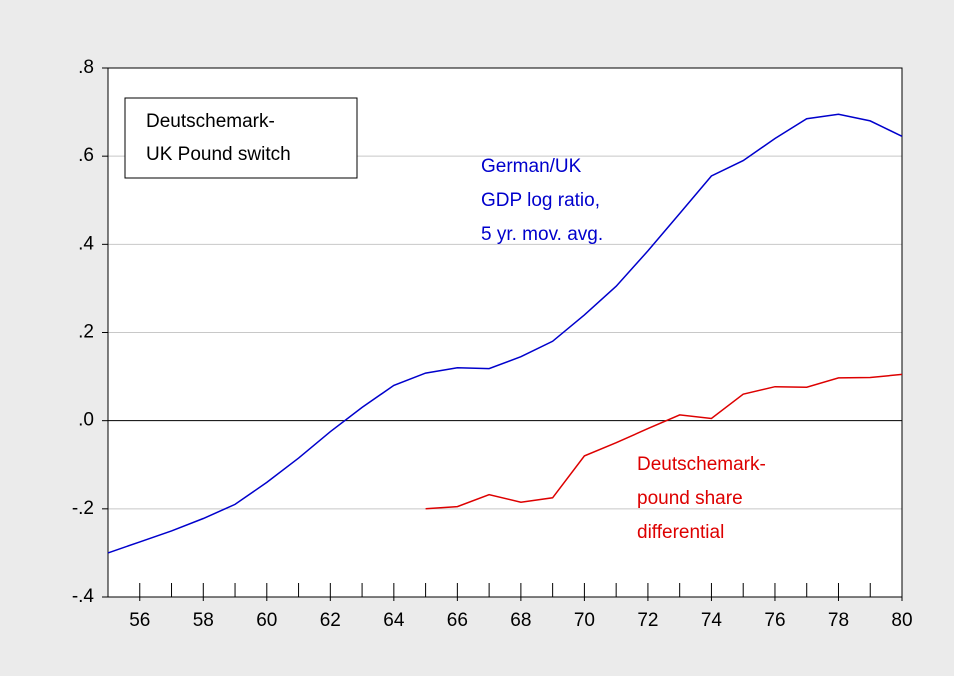 This screenshot has width=954, height=676. Describe the element at coordinates (664, 441) in the screenshot. I see `series-line` at that location.